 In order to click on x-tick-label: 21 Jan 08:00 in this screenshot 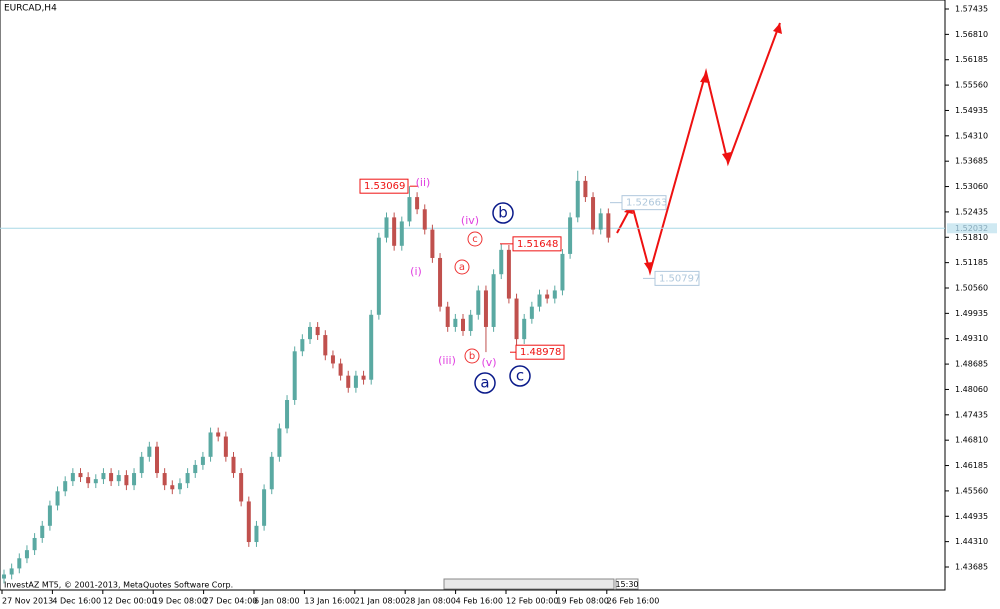, I will do `click(380, 601)`.